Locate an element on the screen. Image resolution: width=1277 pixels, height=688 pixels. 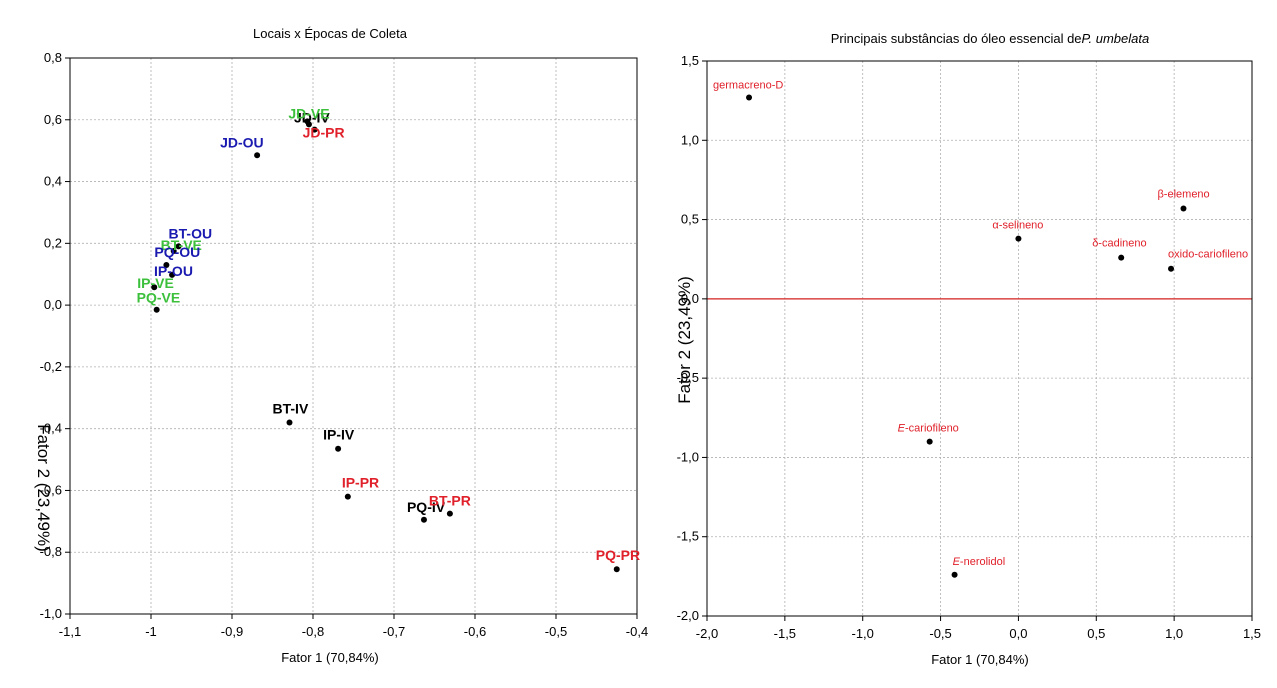
y-tick-label: -0,2 is located at coordinates (51, 366).